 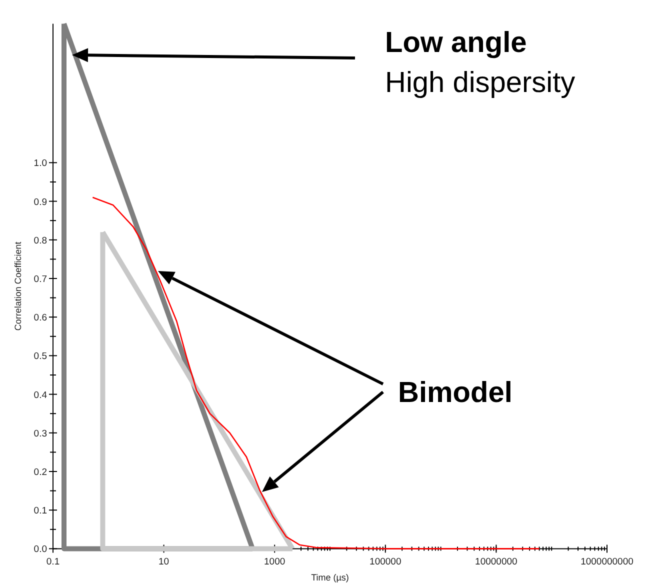 What do you see at coordinates (40, 472) in the screenshot?
I see `y-tick-label: 0.2` at bounding box center [40, 472].